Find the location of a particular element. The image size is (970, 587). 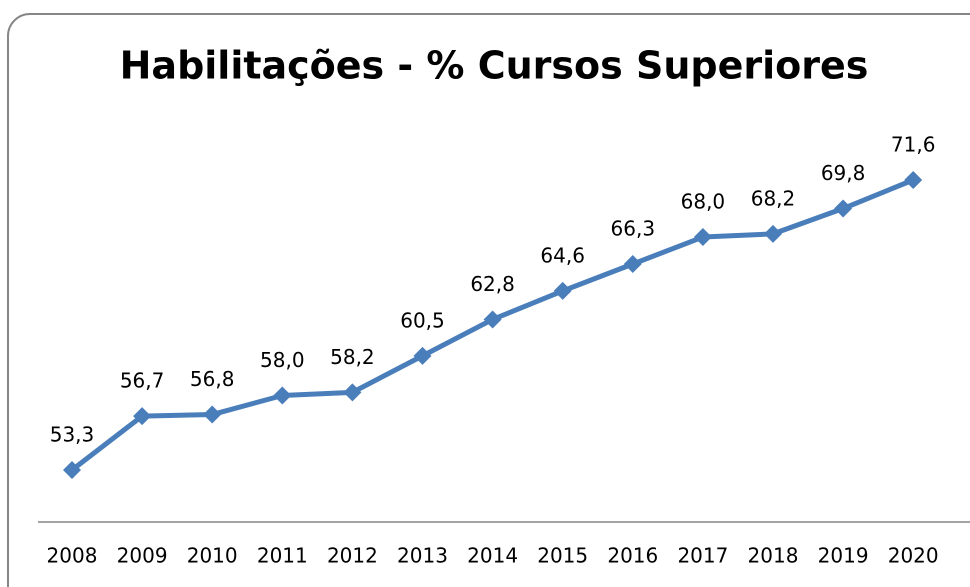

x-tick-label: 2020 is located at coordinates (913, 556).